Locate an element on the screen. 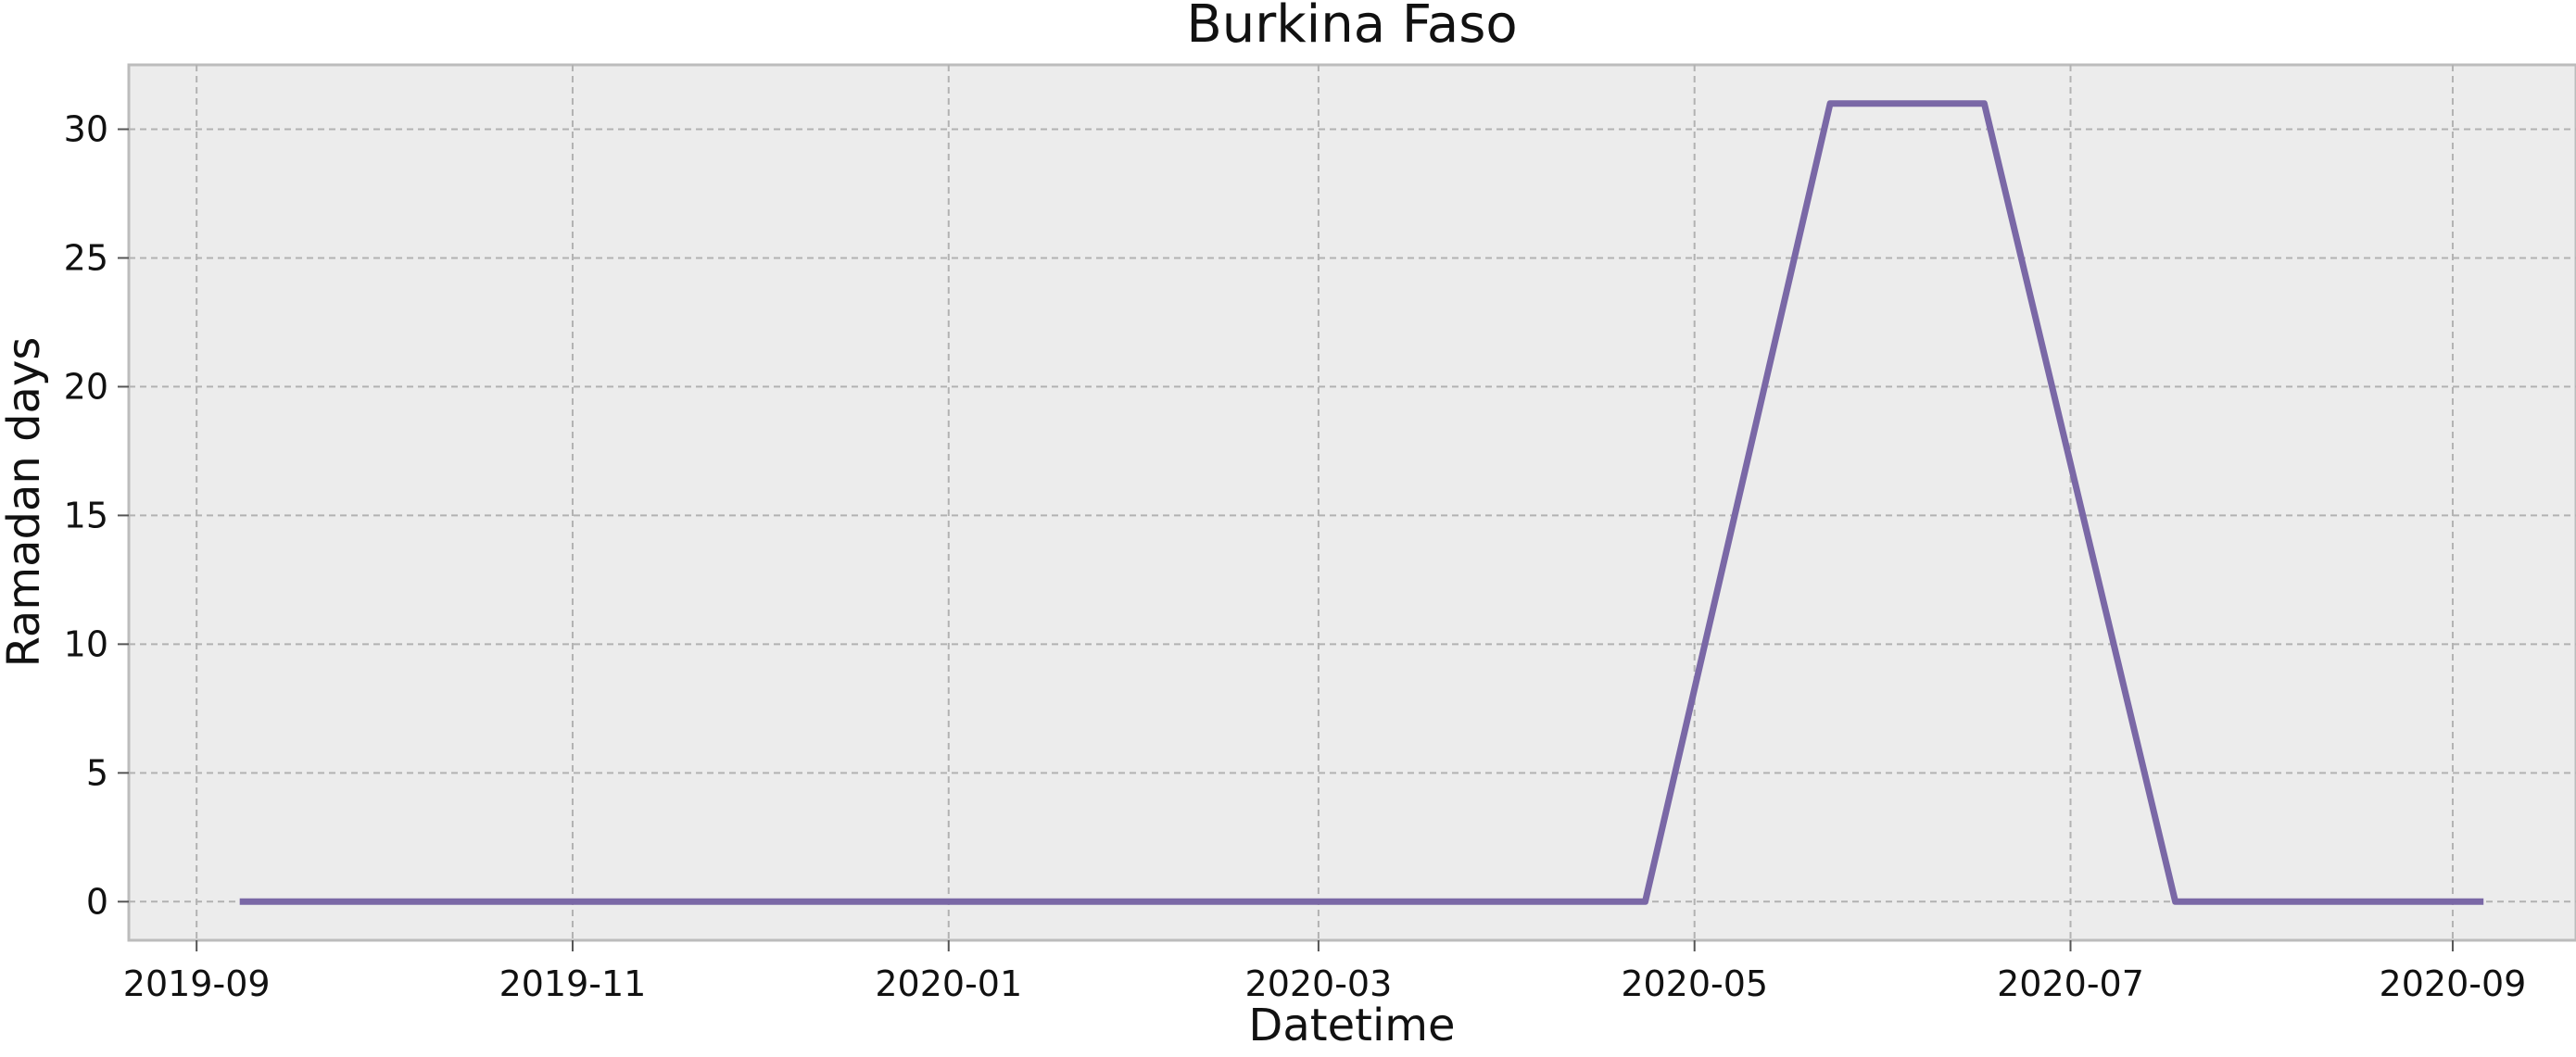  x-axis-title: Datetime is located at coordinates (1351, 1025).